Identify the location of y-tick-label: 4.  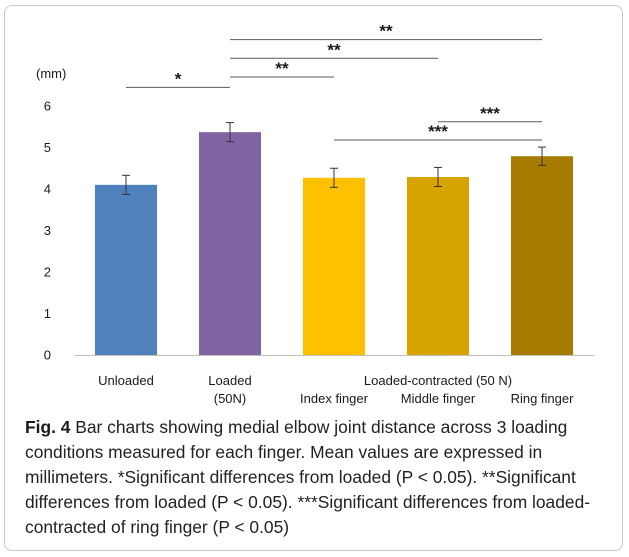
(47, 189).